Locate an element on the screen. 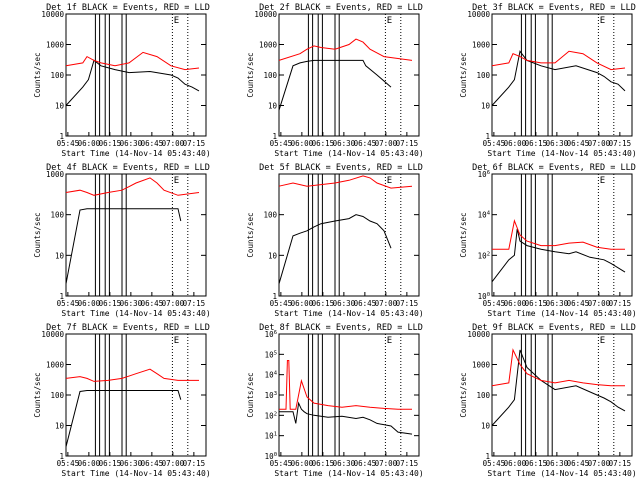  y-tick-label: 10¹ is located at coordinates (271, 436).